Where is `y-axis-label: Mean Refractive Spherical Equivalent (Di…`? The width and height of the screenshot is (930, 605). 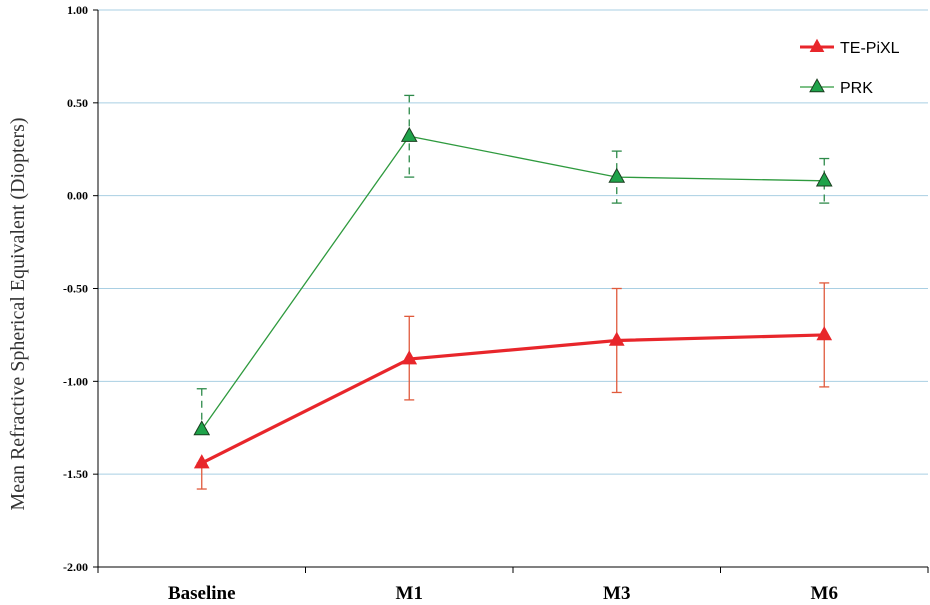 y-axis-label: Mean Refractive Spherical Equivalent (Di… is located at coordinates (18, 313).